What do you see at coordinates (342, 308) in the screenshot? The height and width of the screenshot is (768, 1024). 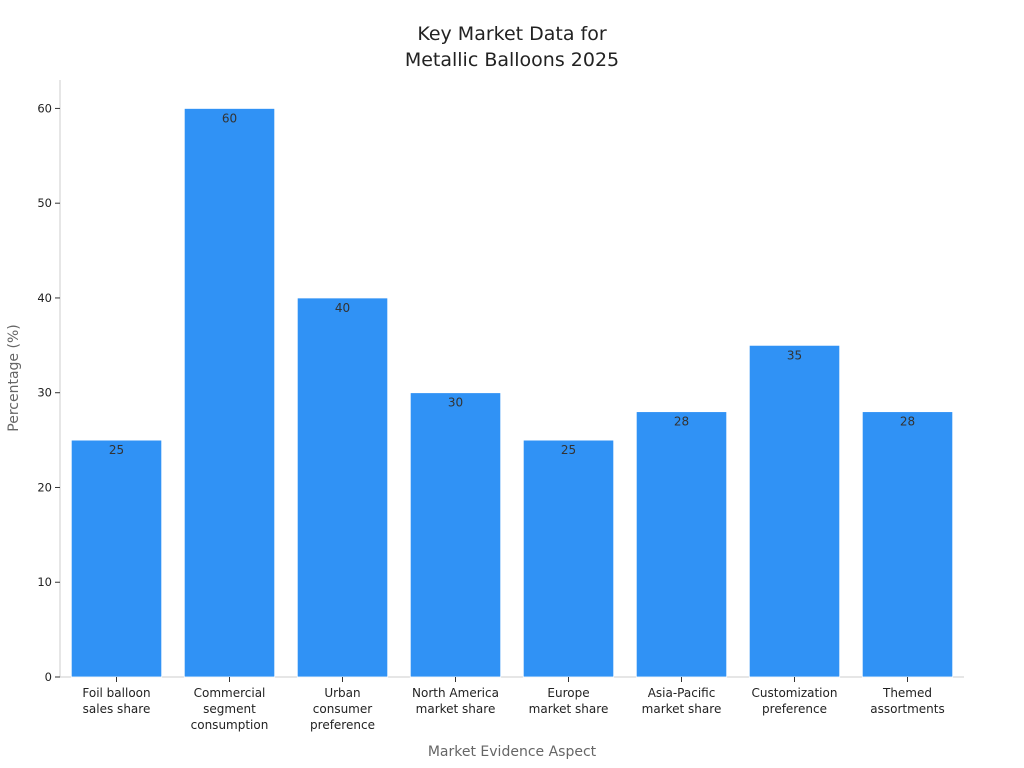 I see `bar-value-label: 40` at bounding box center [342, 308].